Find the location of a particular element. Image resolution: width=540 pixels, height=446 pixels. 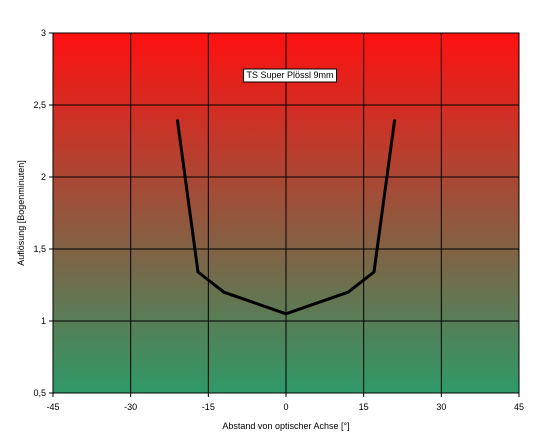

x-tick-label: 30 is located at coordinates (441, 407).